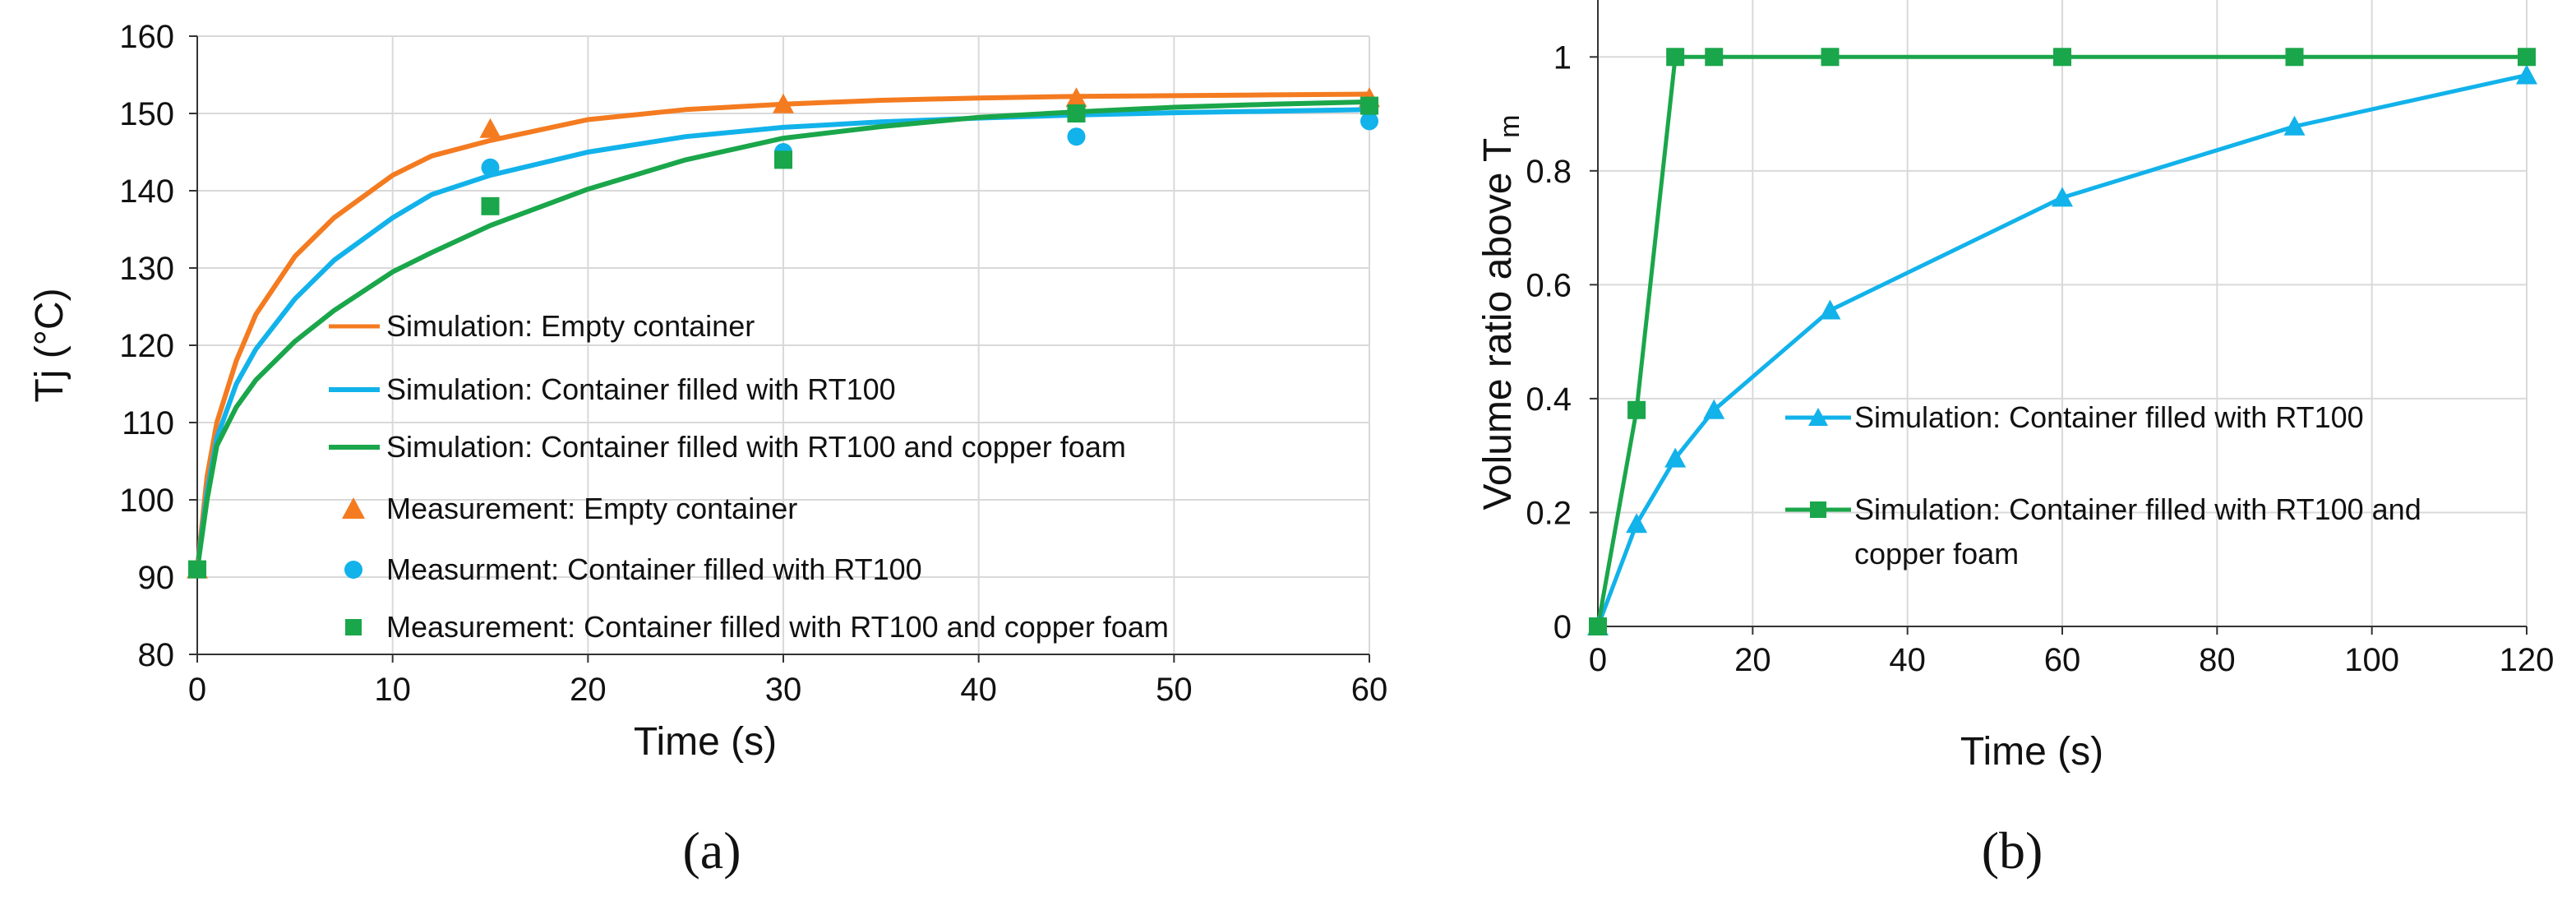  I want to click on chart-b-y-axis-title: Volume ratio above Tm, so click(1501, 312).